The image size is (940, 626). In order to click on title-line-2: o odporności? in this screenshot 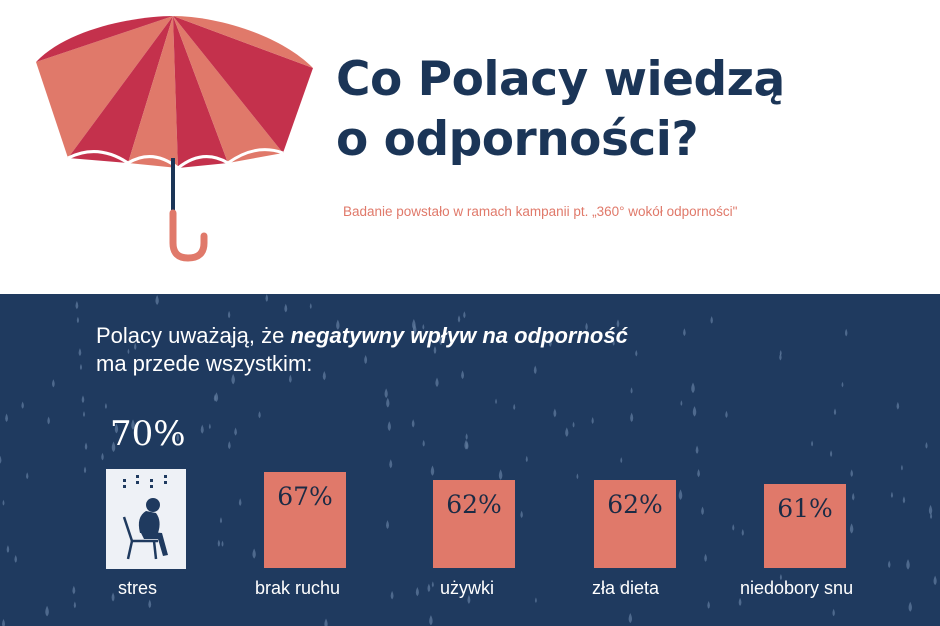, I will do `click(517, 139)`.